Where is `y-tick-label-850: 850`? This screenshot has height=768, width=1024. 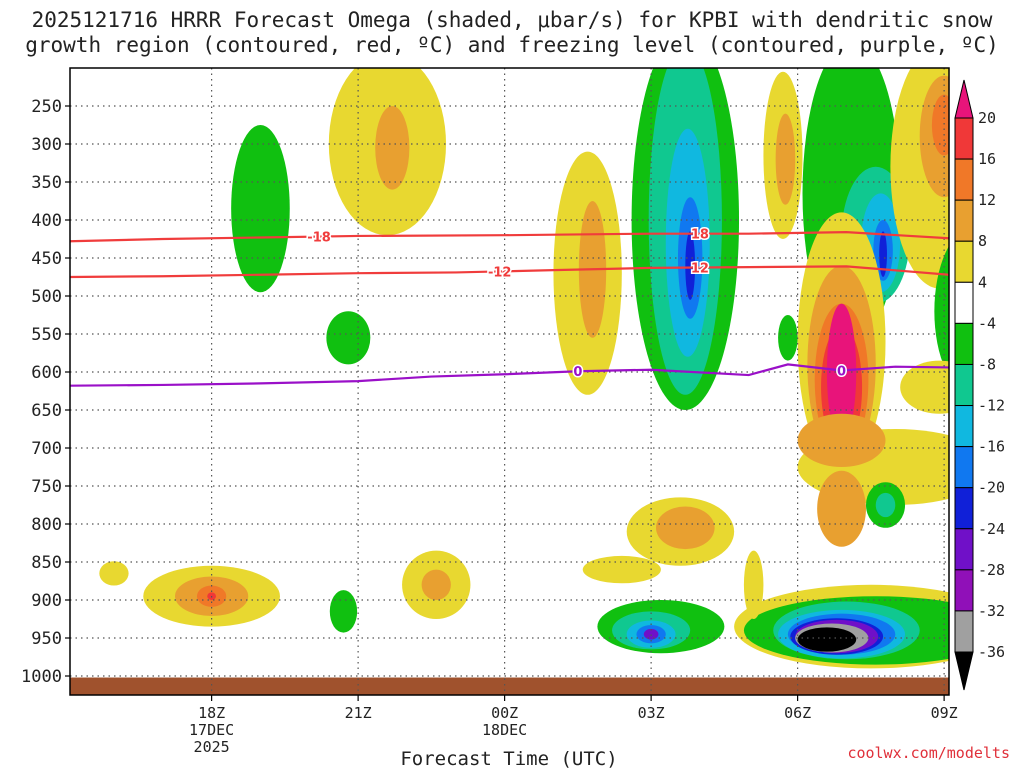
y-tick-label-850: 850 is located at coordinates (46, 563).